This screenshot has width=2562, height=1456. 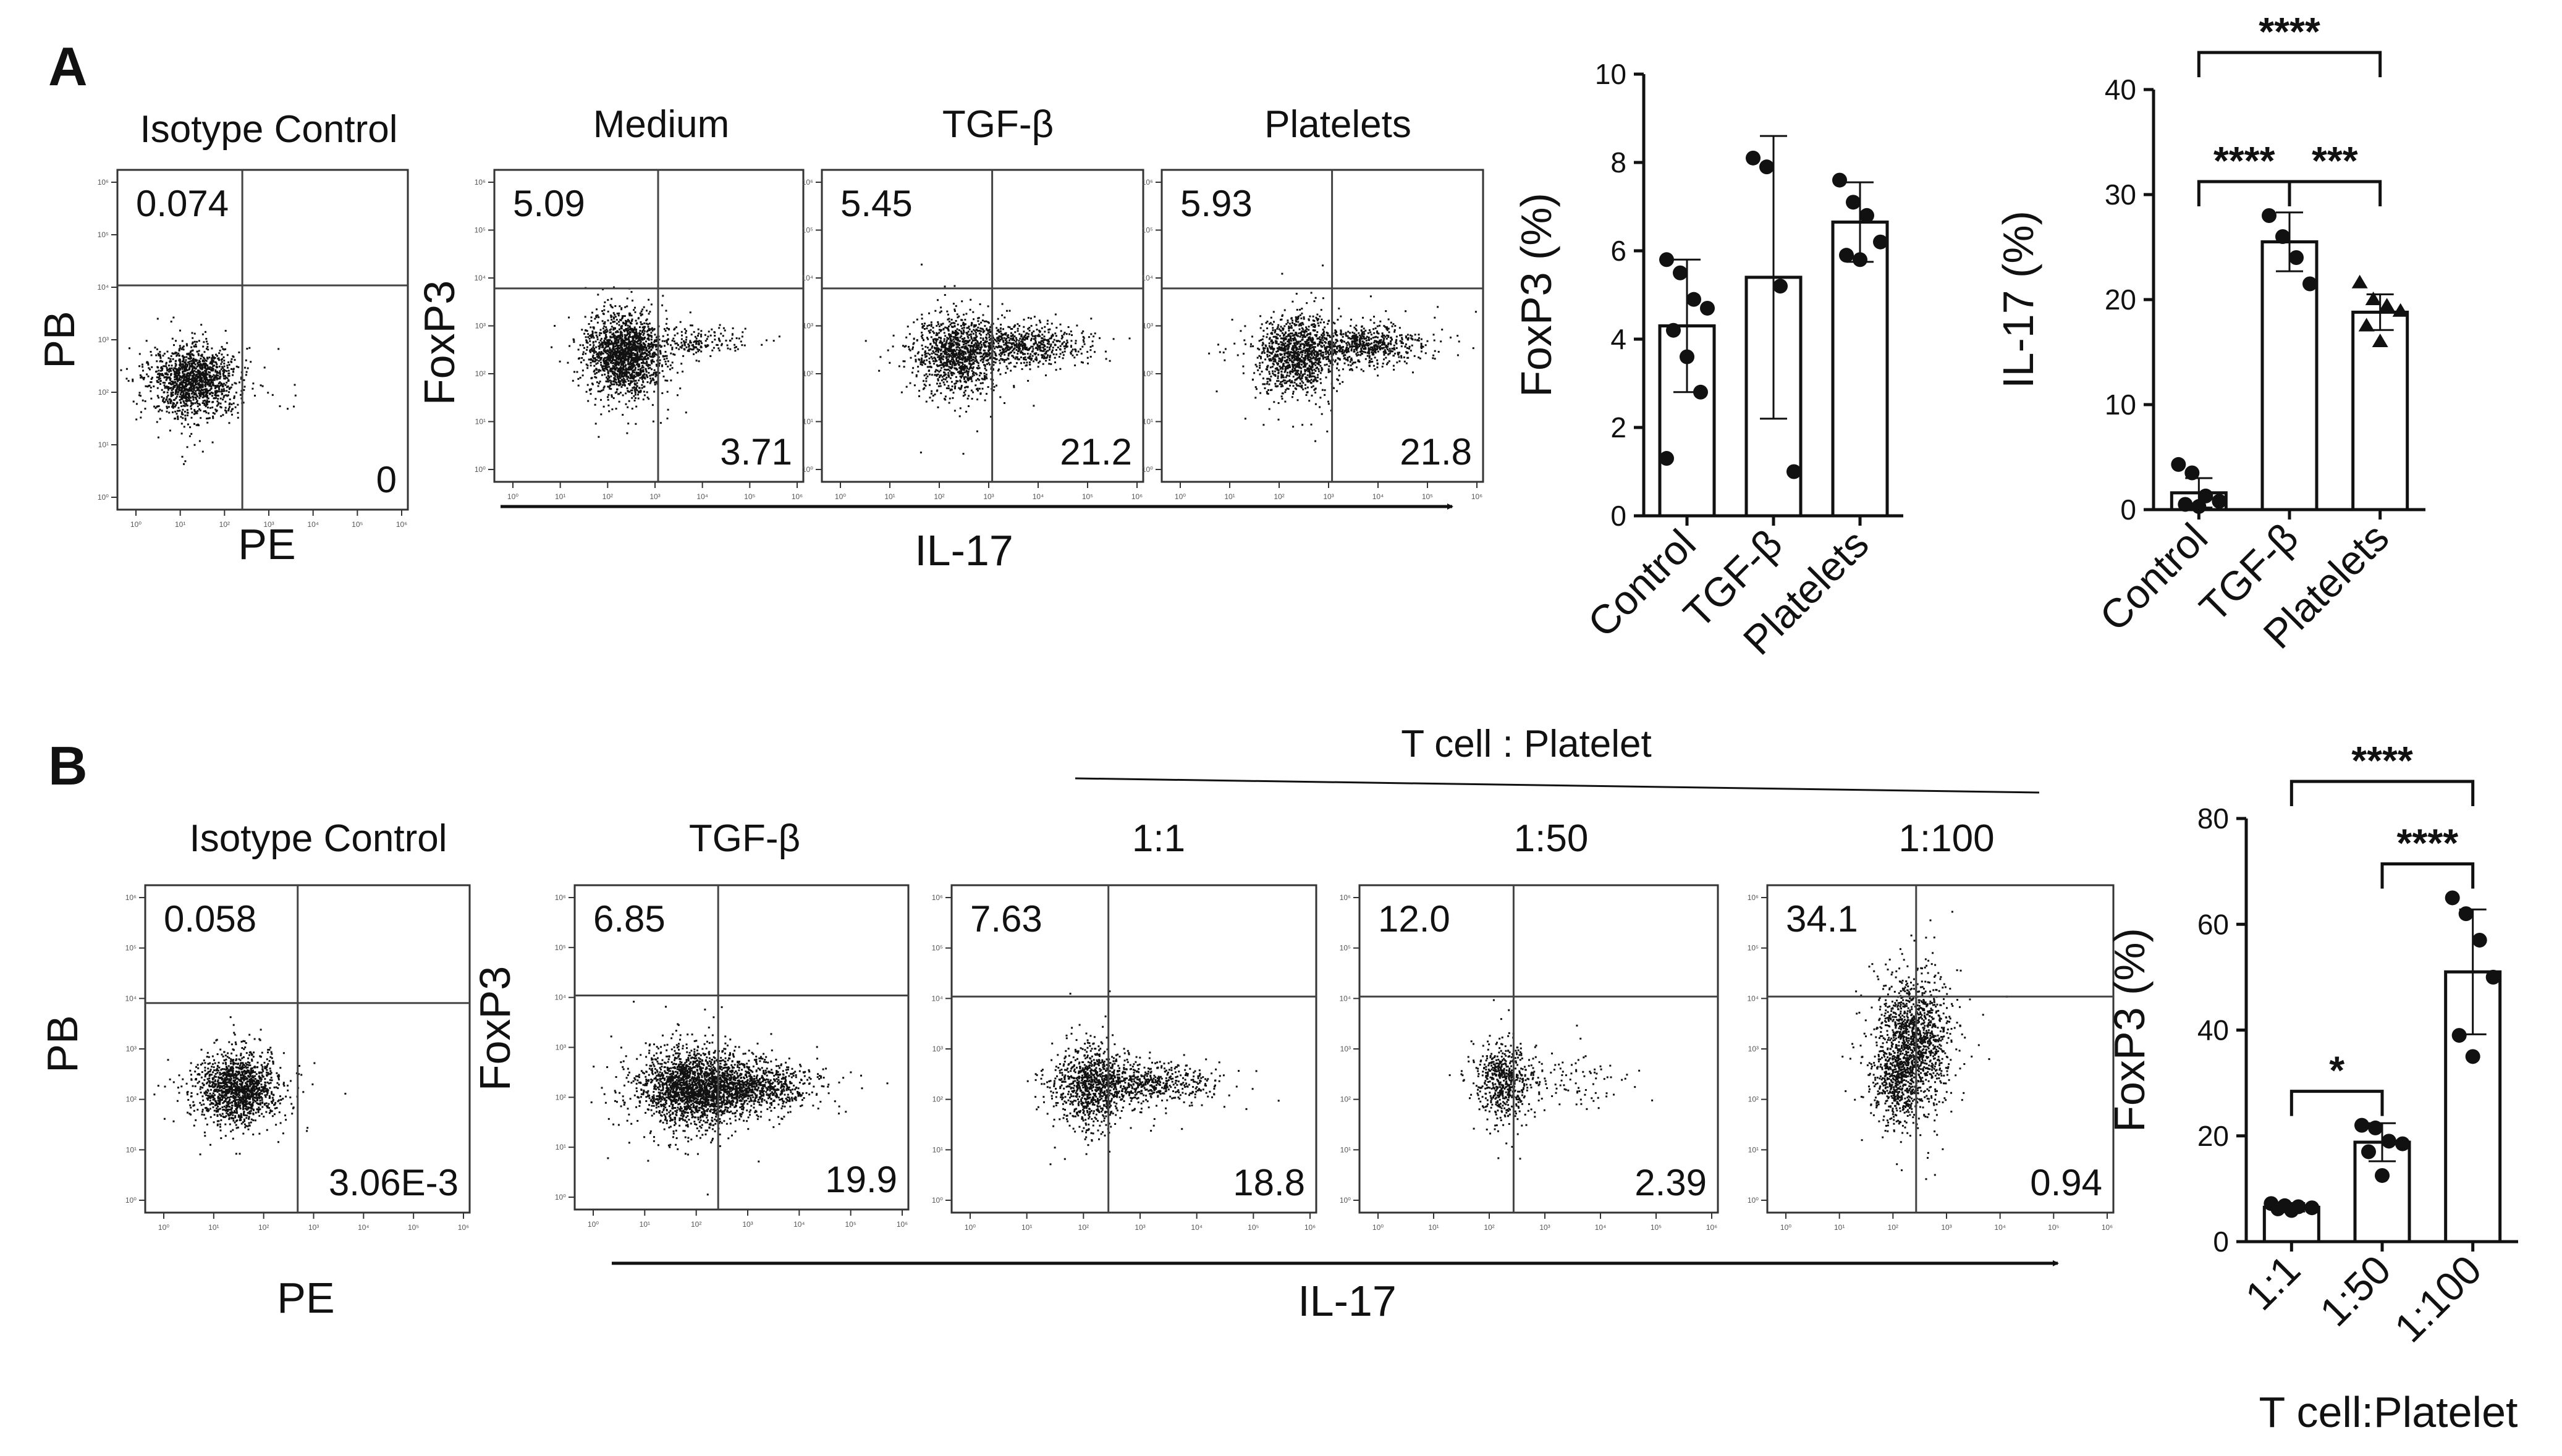 What do you see at coordinates (210, 919) in the screenshot?
I see `flow-upper-left-value: 0.058` at bounding box center [210, 919].